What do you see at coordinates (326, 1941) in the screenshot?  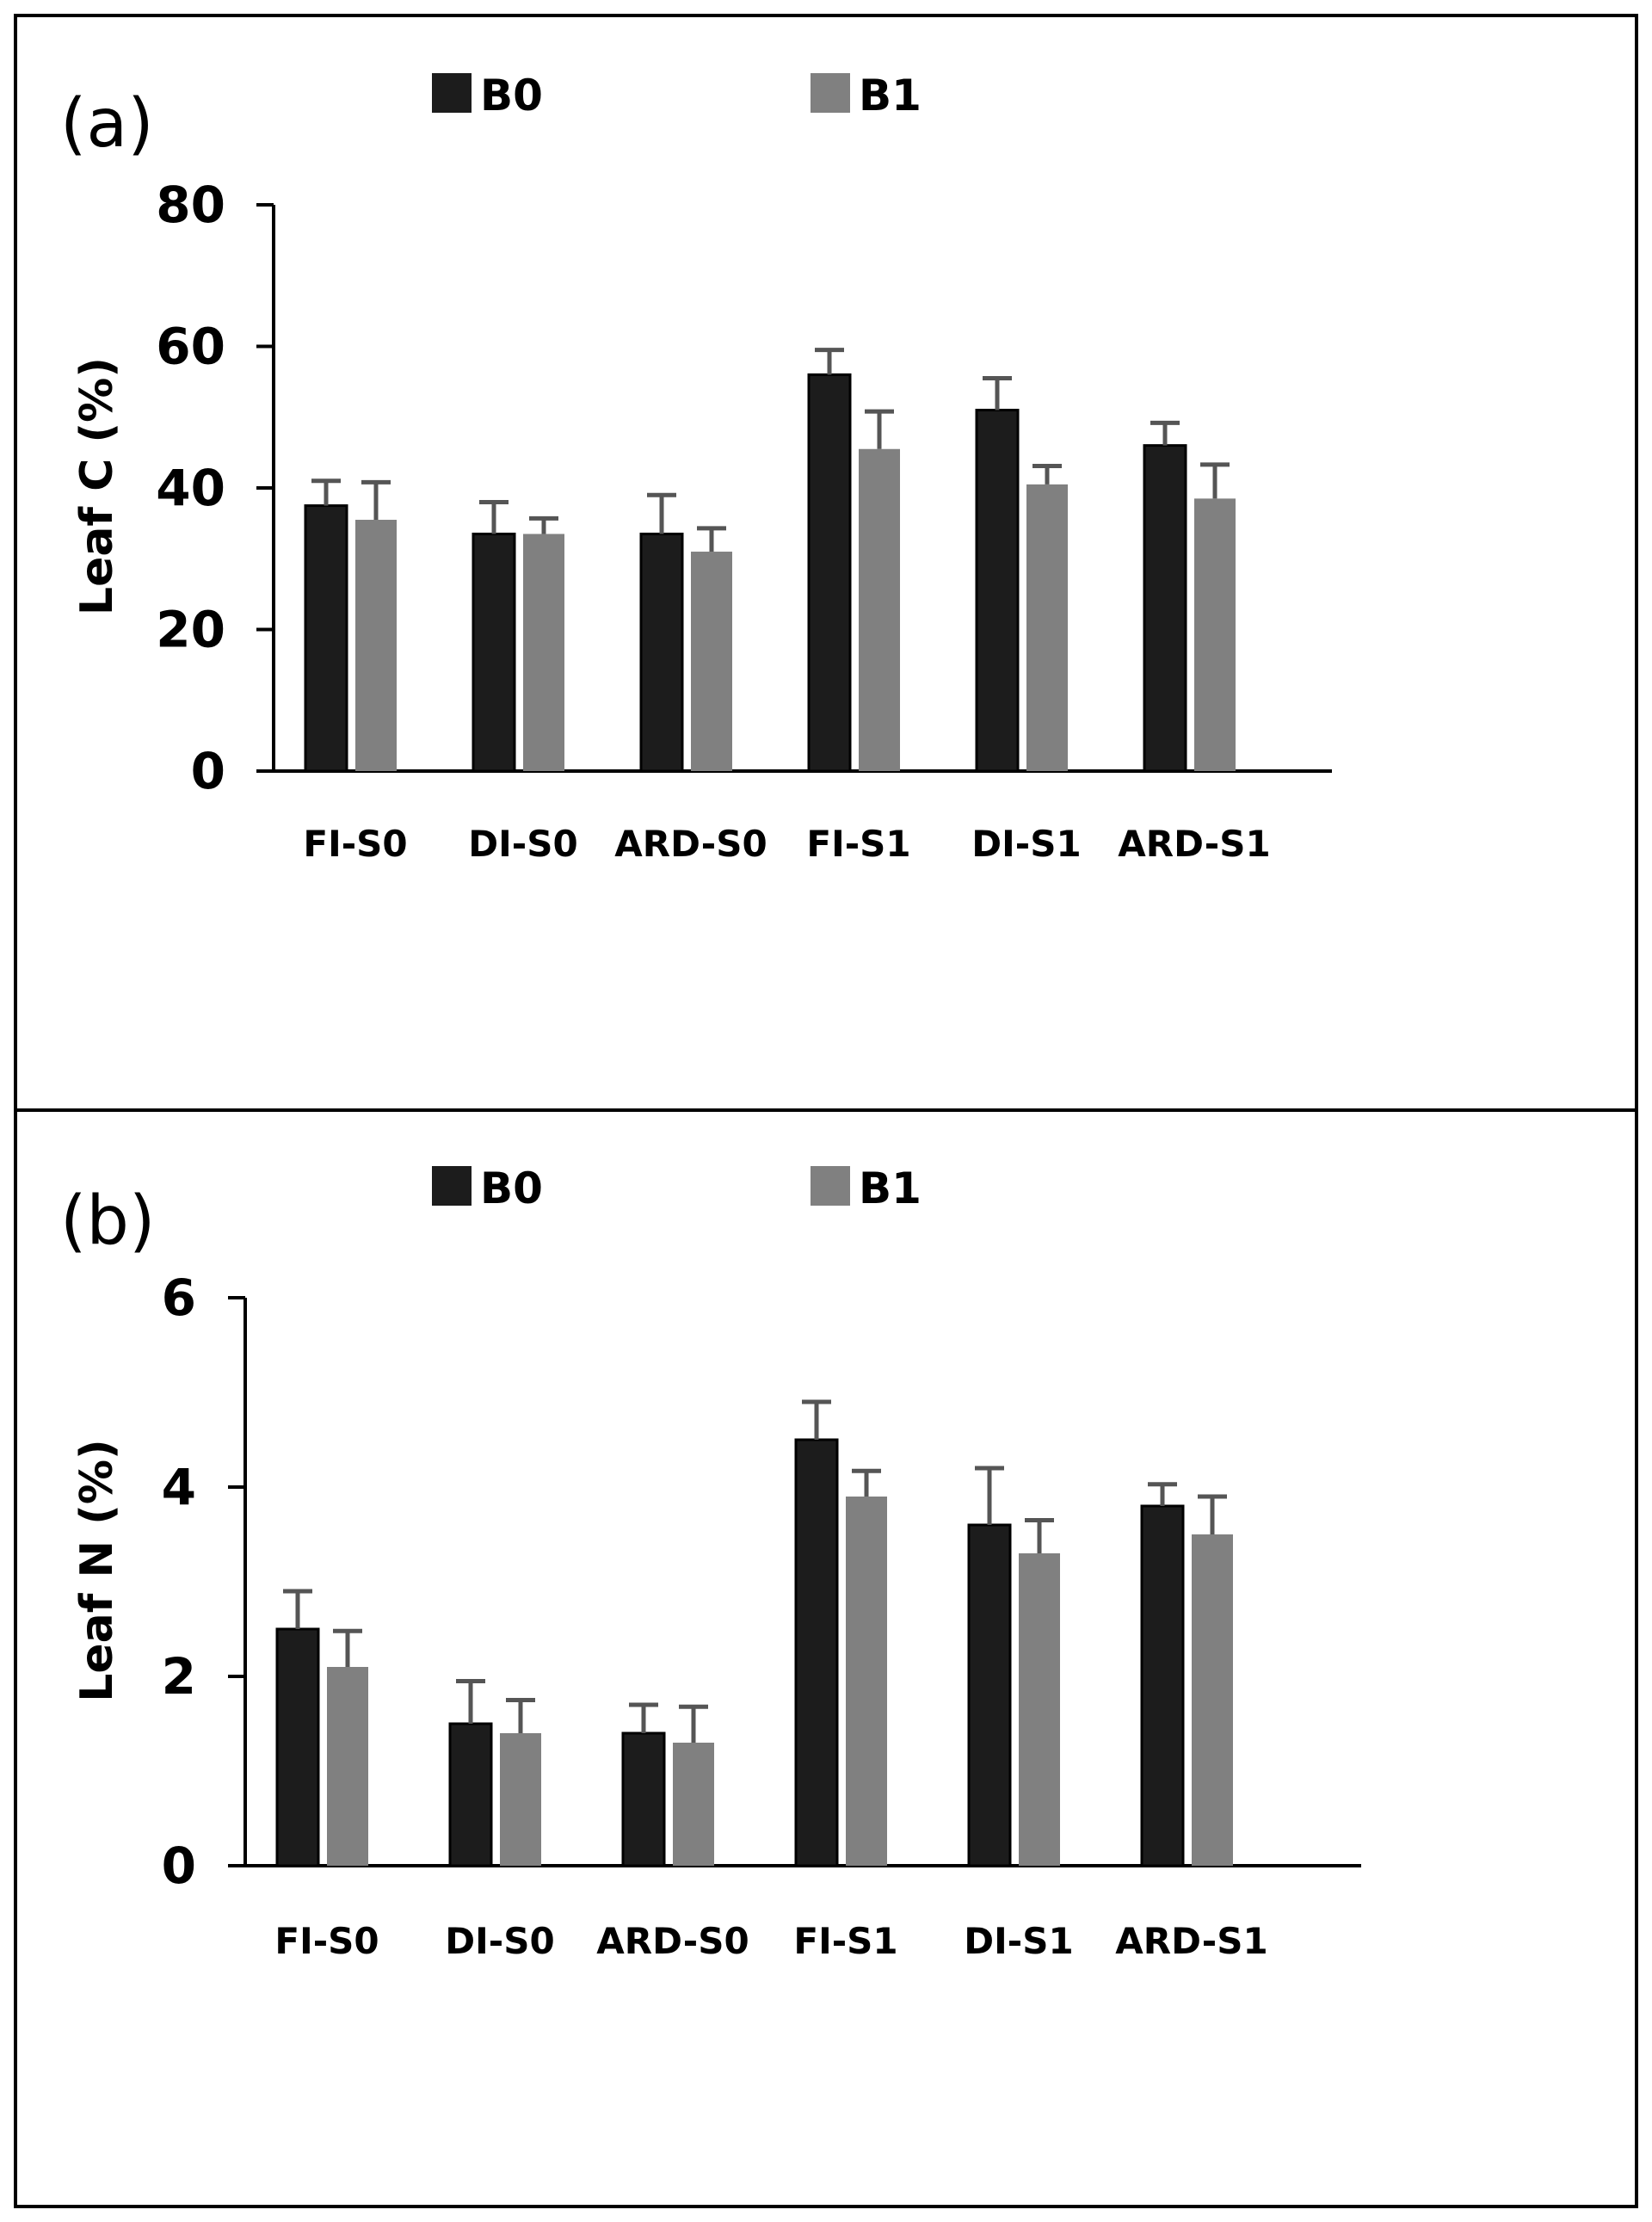 I see `x-tick-label-b: FI-S0` at bounding box center [326, 1941].